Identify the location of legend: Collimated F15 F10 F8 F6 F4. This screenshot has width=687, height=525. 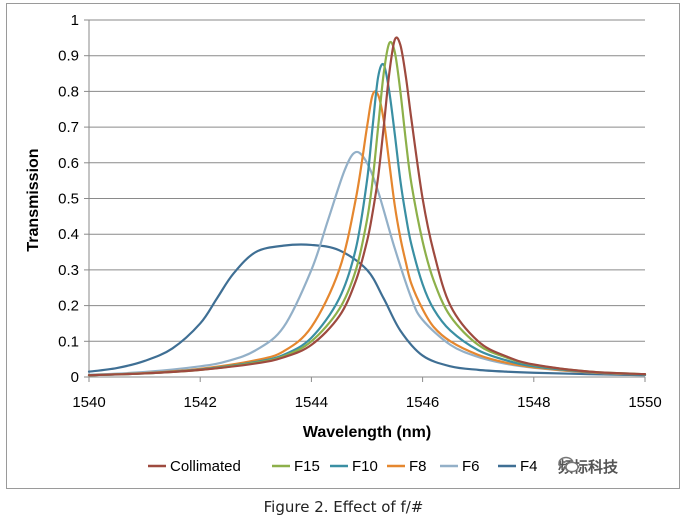
(343, 466).